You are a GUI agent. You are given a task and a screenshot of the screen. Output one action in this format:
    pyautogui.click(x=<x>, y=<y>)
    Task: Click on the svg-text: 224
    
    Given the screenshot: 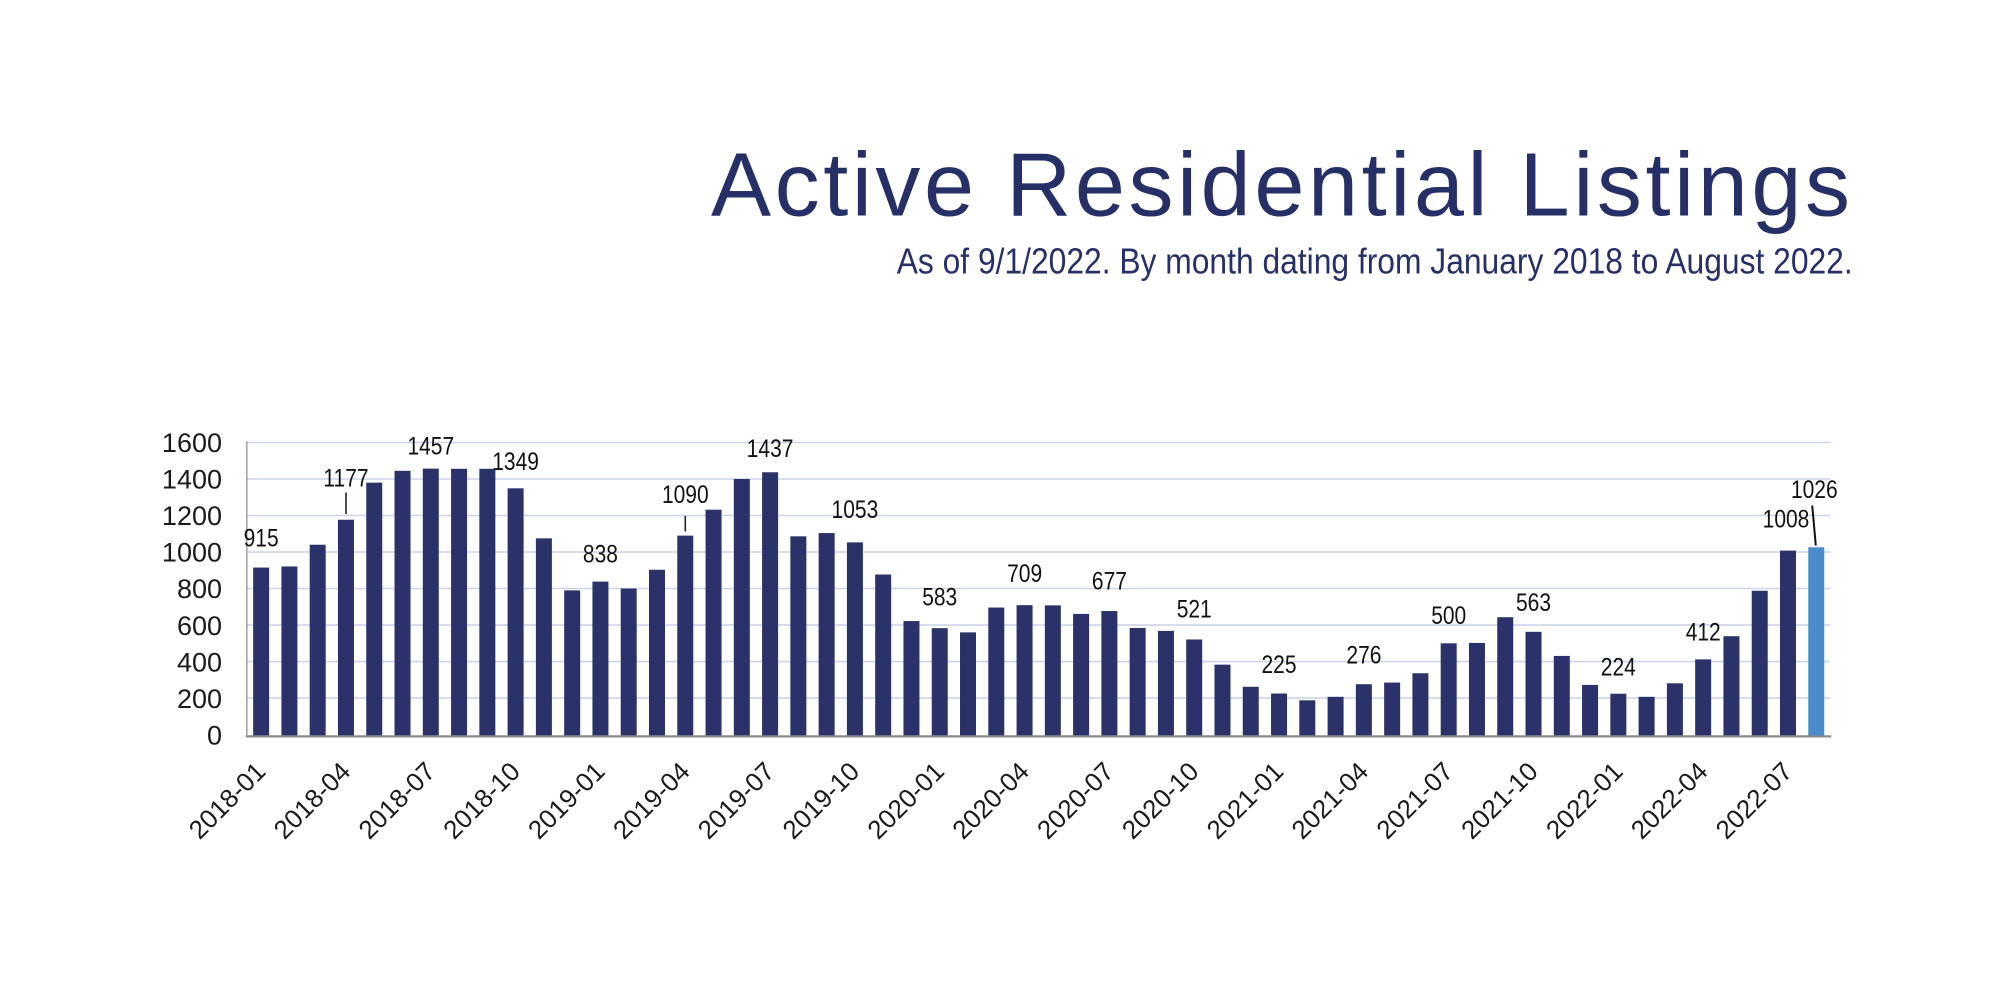 What is the action you would take?
    pyautogui.click(x=1618, y=667)
    